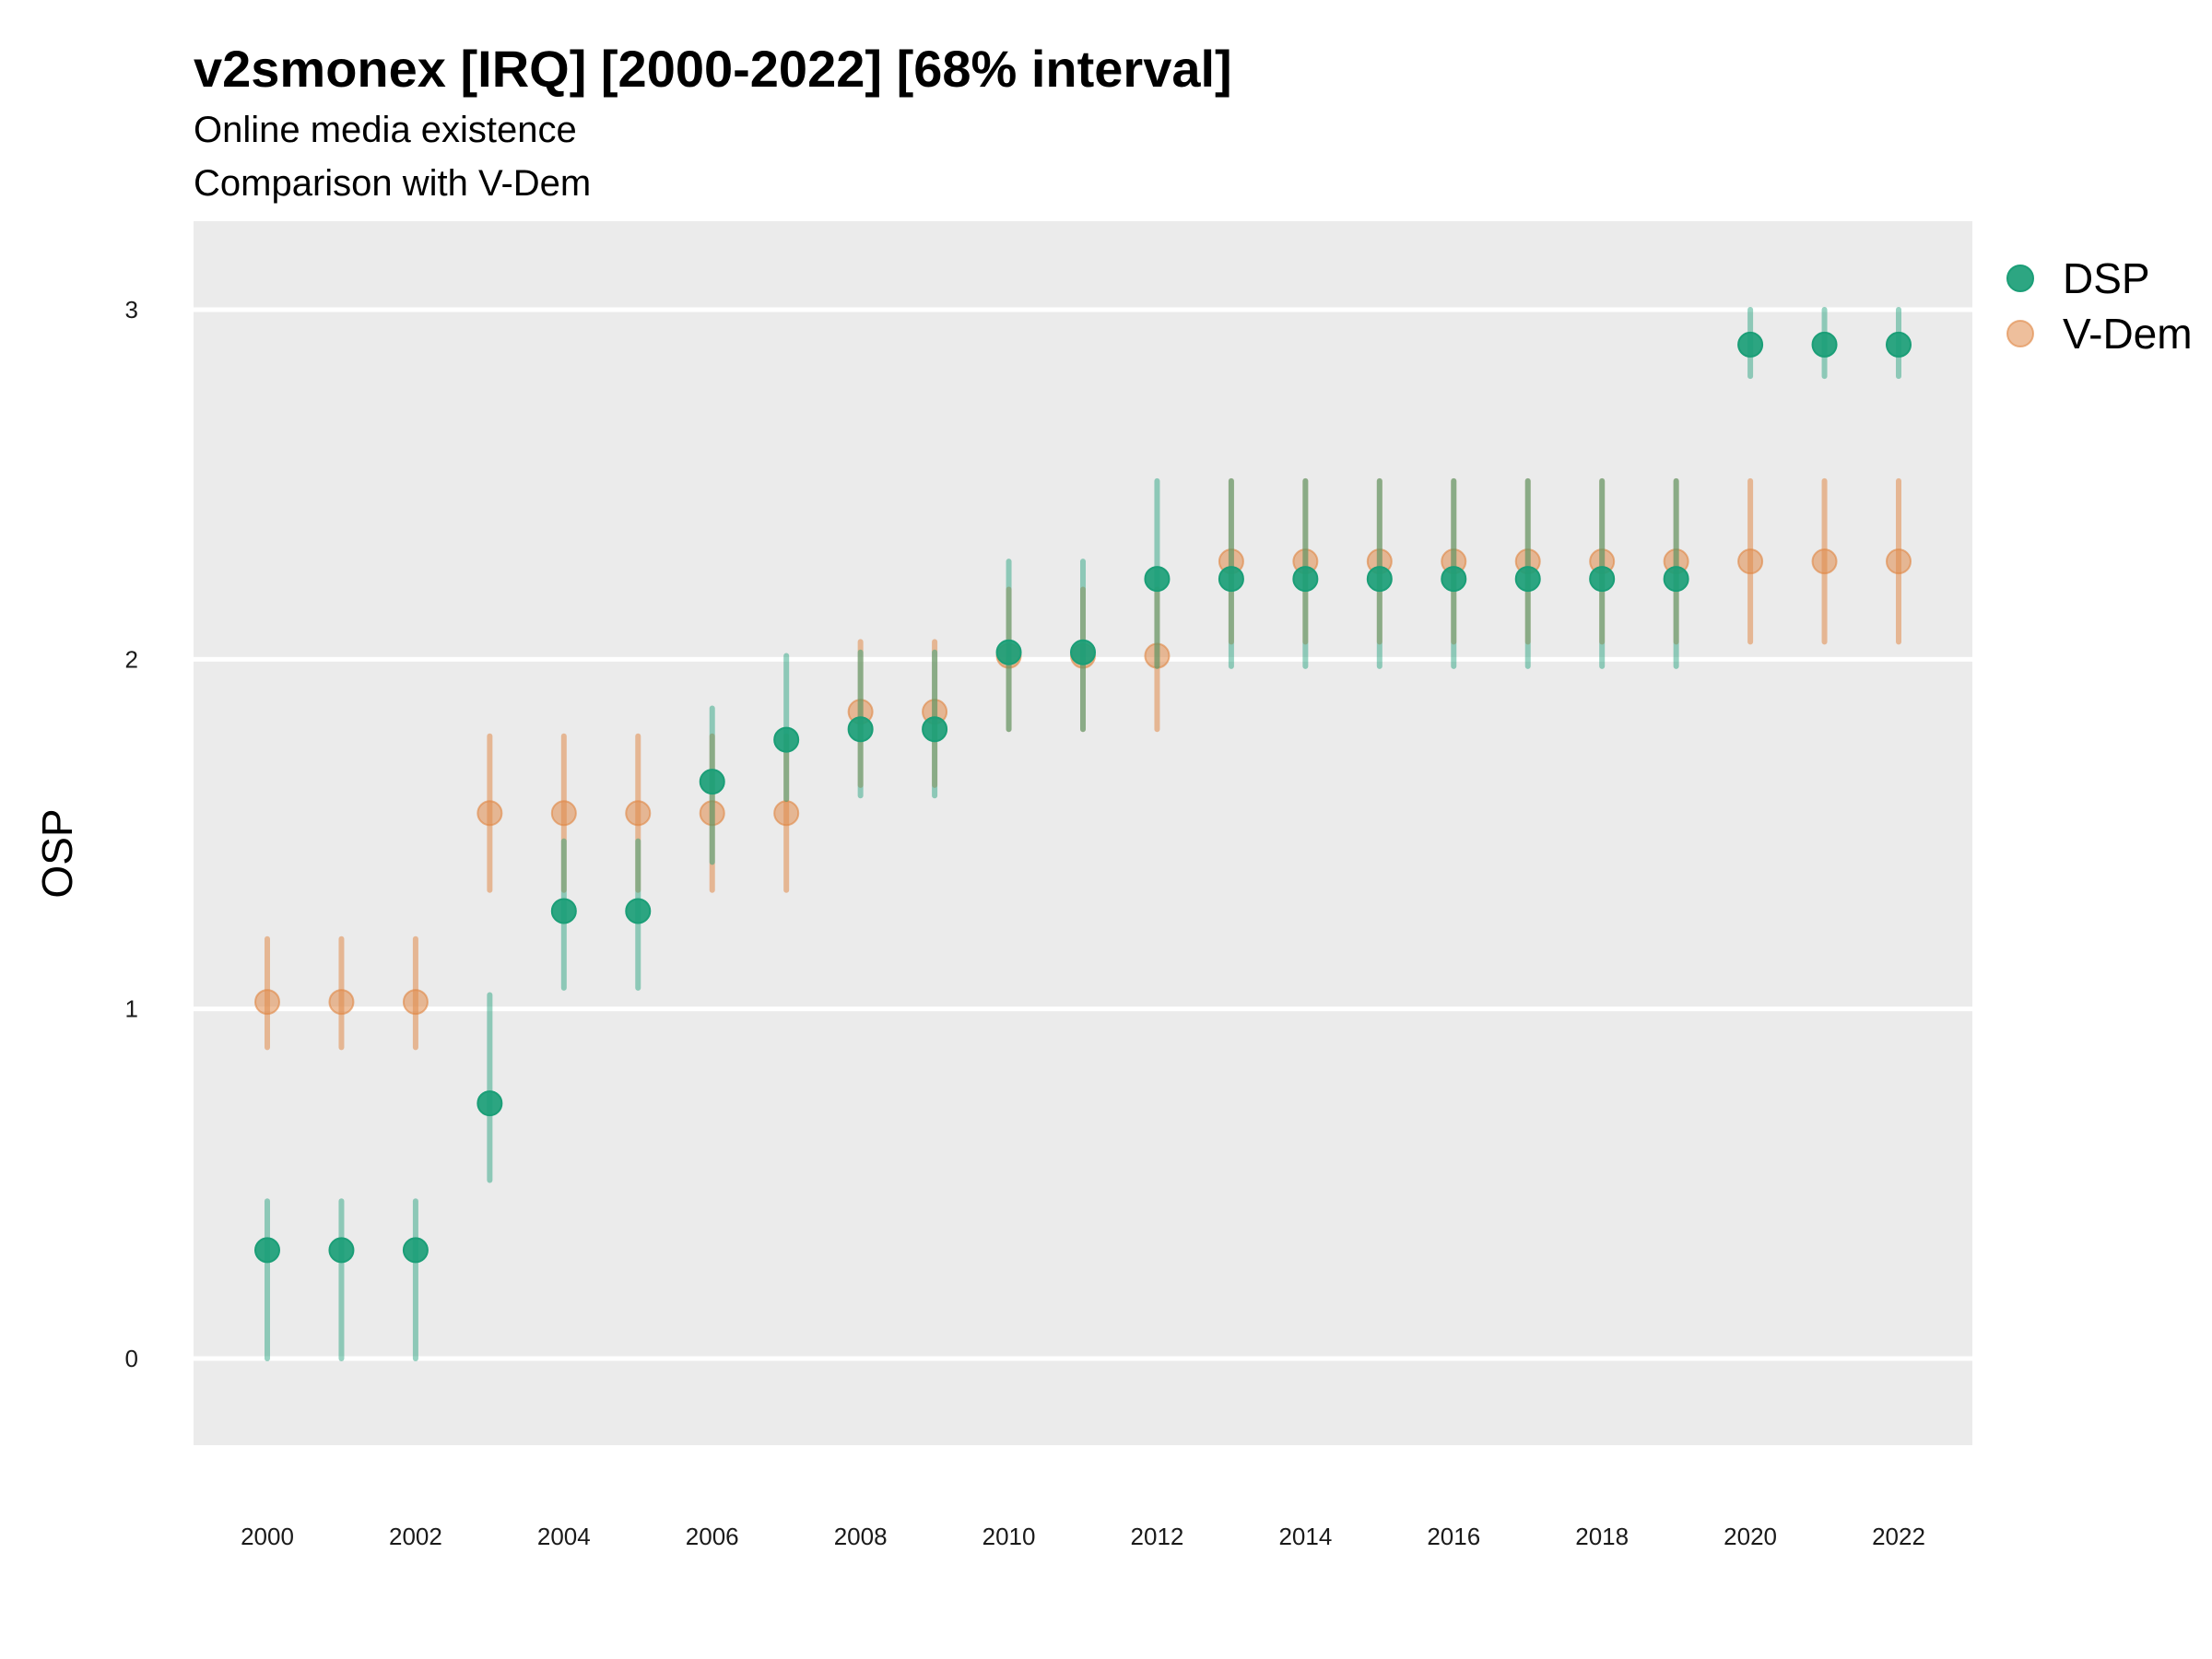 The height and width of the screenshot is (1659, 2212). Describe the element at coordinates (490, 1103) in the screenshot. I see `point-dsp-2003` at that location.